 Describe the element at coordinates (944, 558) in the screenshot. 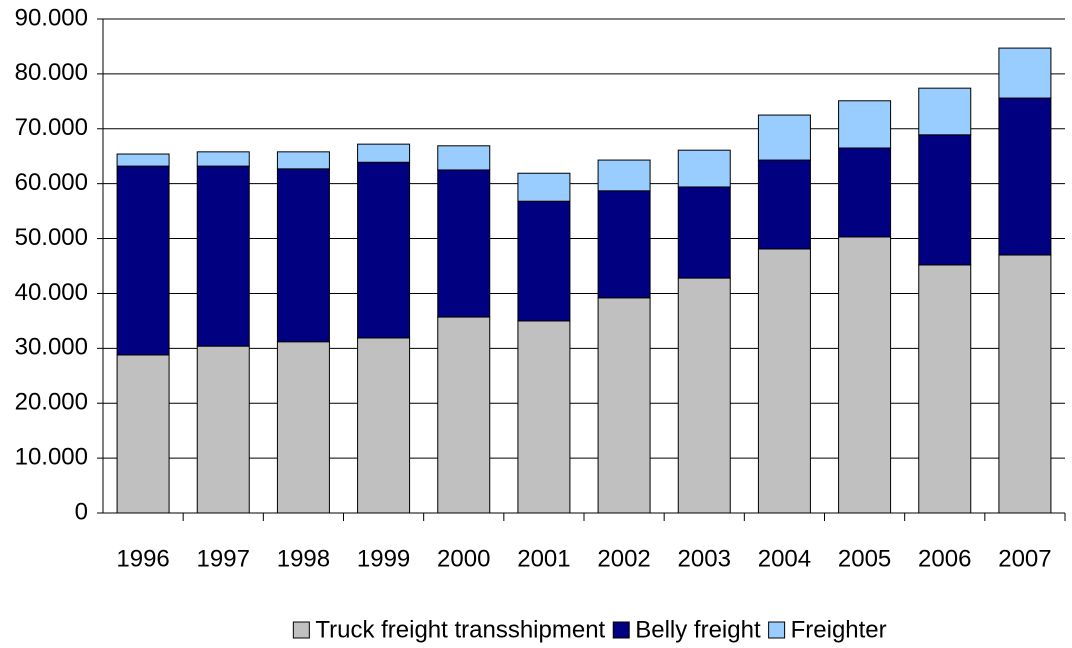

I see `x-tick-label: 2006` at that location.